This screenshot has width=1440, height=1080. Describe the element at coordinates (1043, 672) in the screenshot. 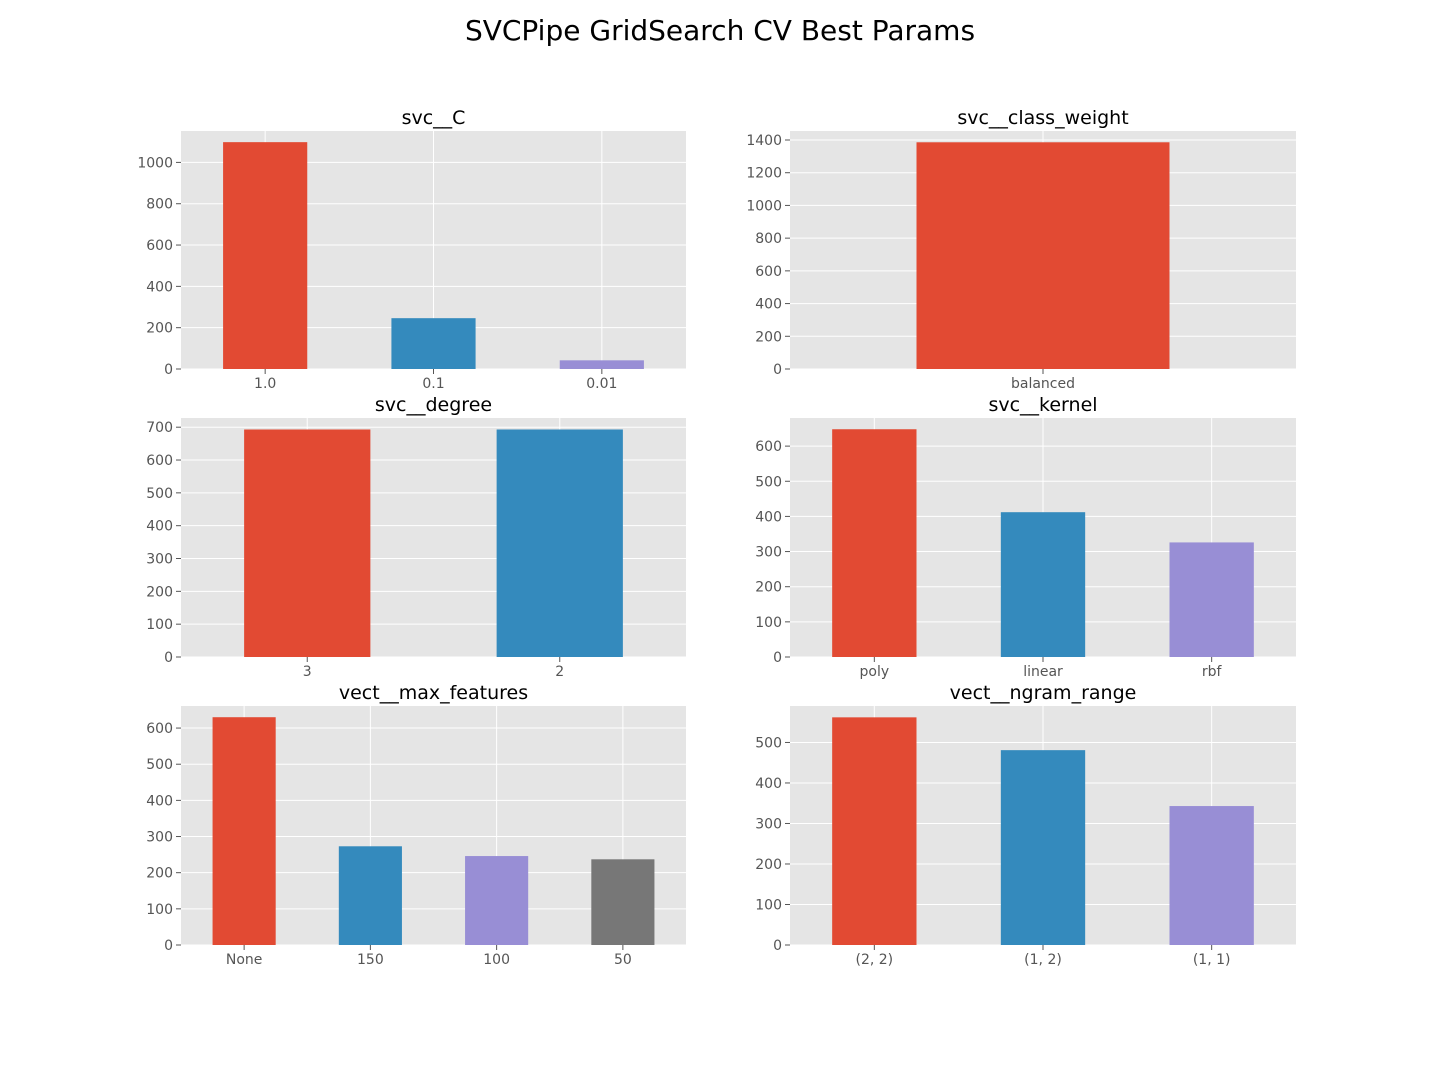

I see `x-tick-label: linear` at that location.